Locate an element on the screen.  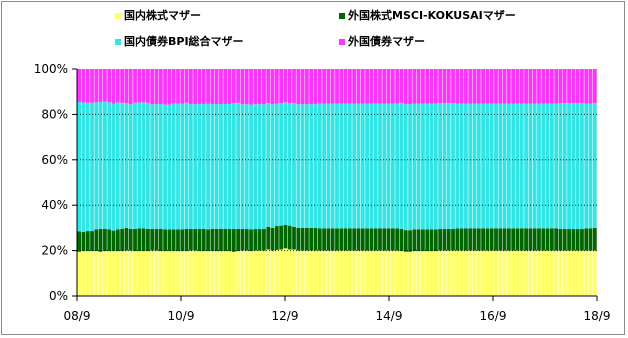
bar-segment-s0-m69 is located at coordinates (375, 273).